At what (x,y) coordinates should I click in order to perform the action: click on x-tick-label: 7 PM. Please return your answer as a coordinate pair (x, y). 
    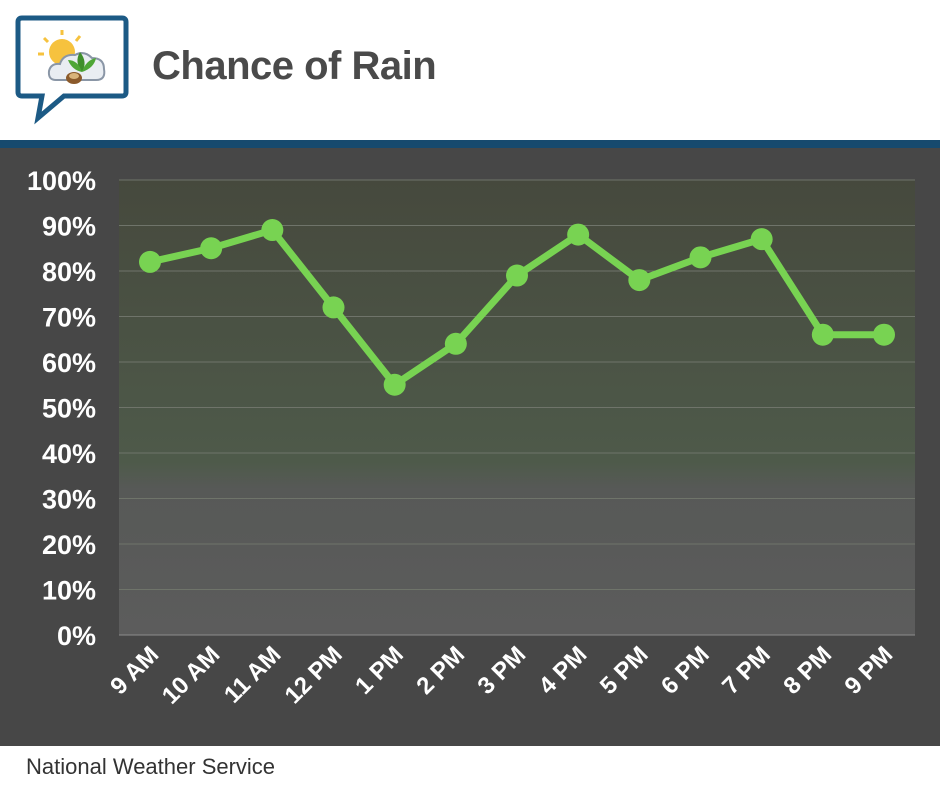
    Looking at the image, I should click on (746, 670).